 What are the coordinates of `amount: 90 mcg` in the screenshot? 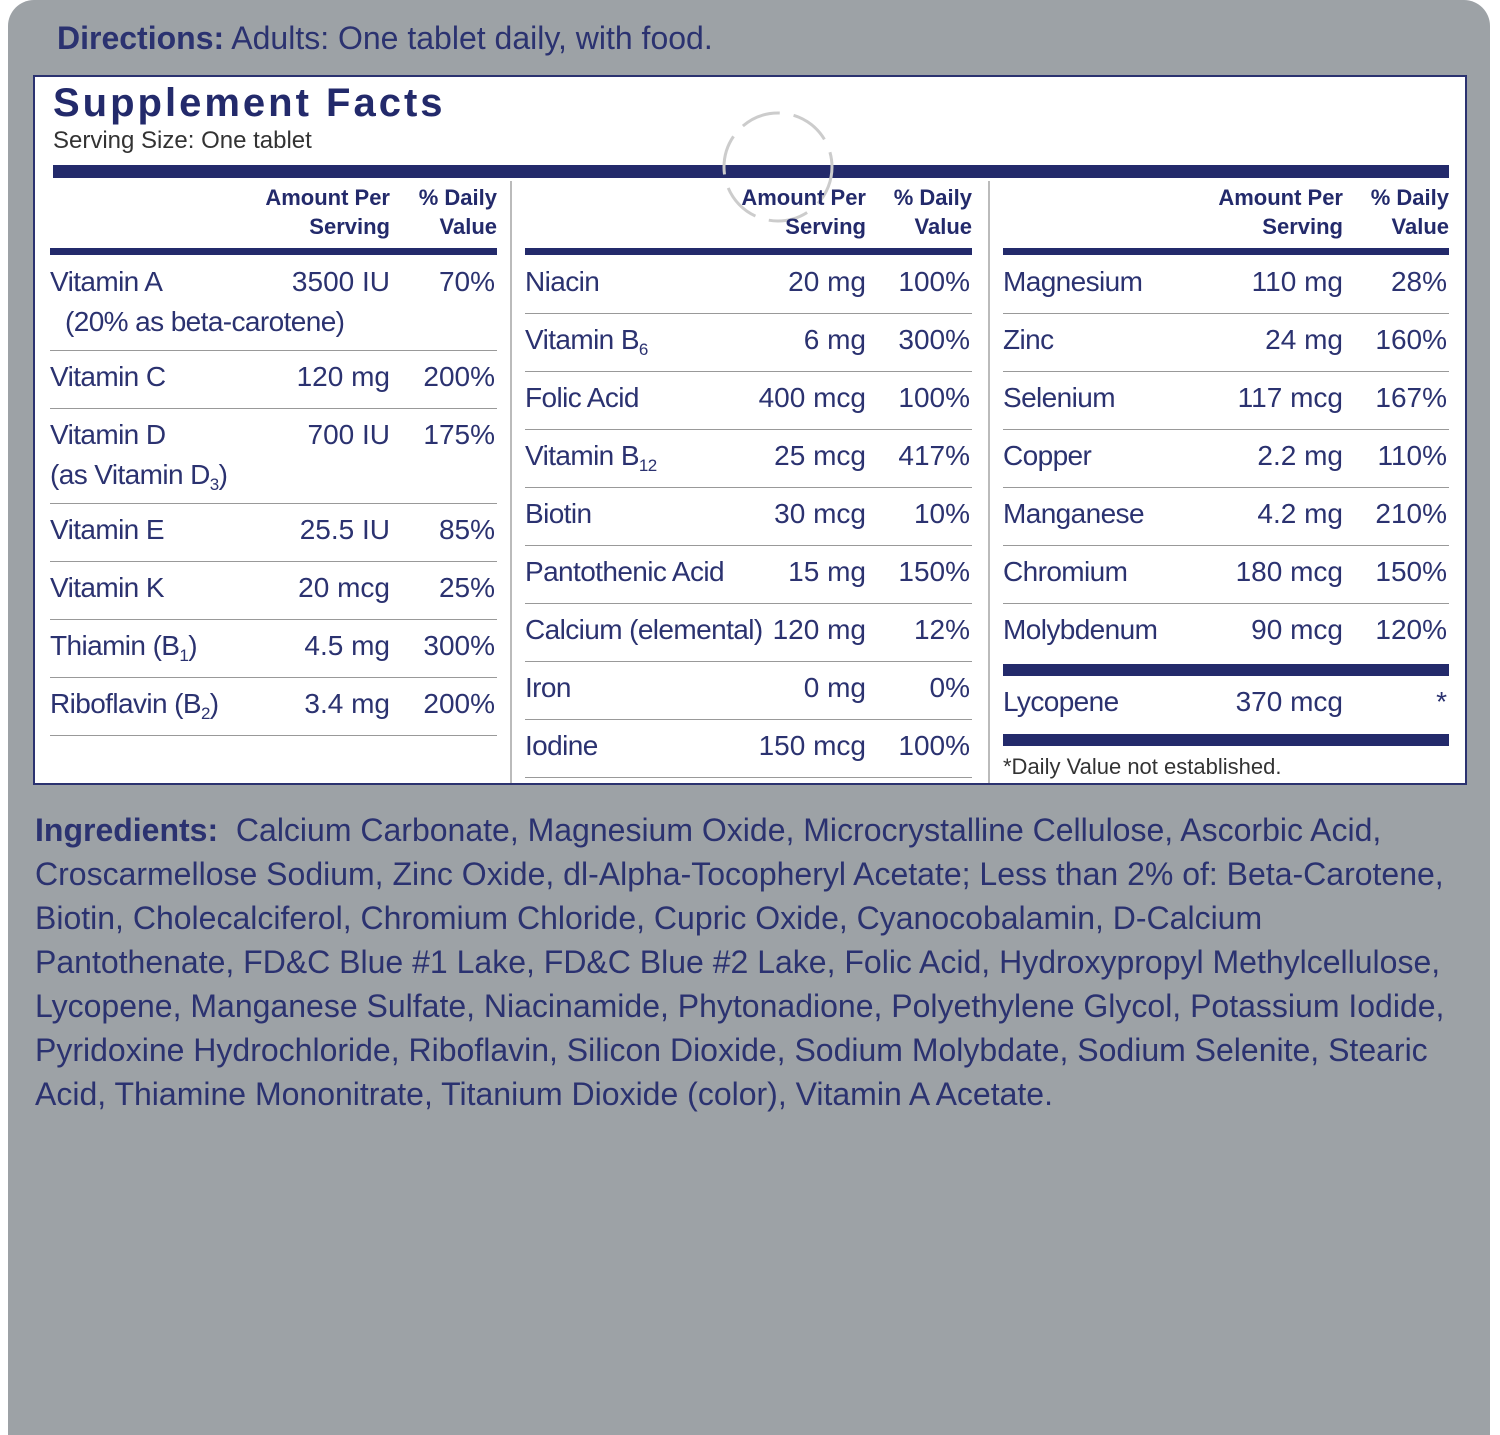 It's located at (1297, 629).